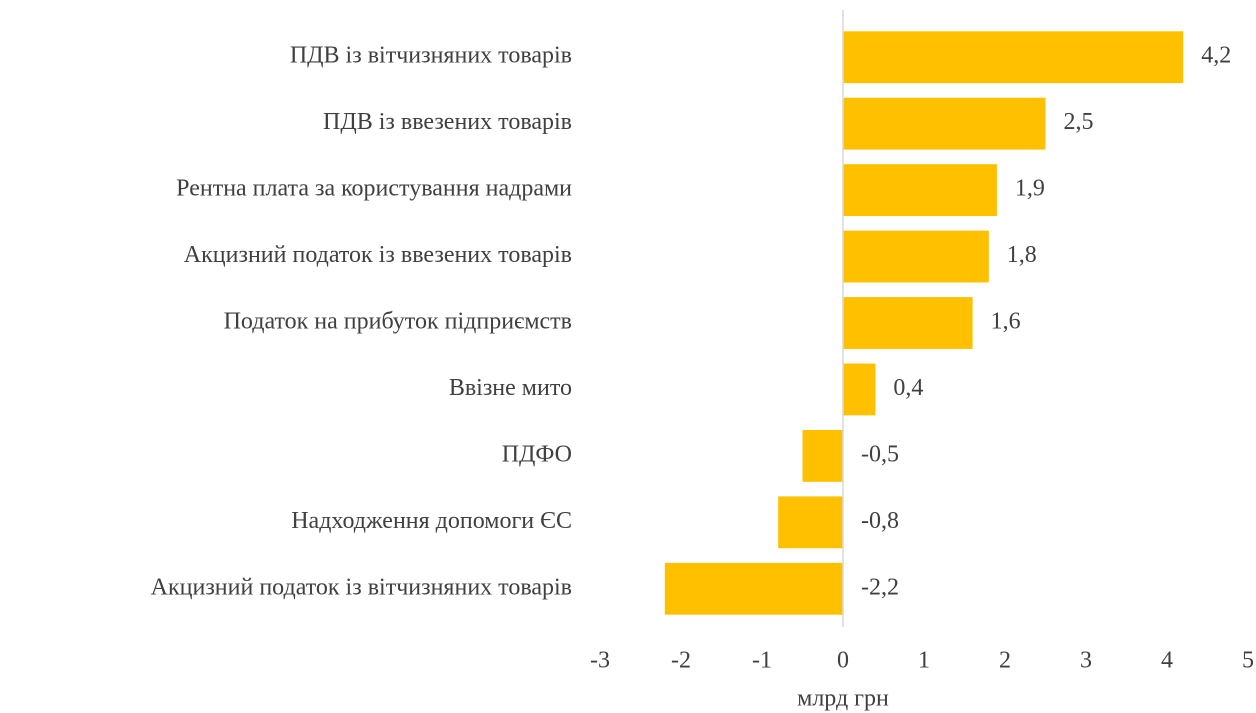 The height and width of the screenshot is (713, 1256). What do you see at coordinates (1005, 661) in the screenshot?
I see `x-tick-label: 2` at bounding box center [1005, 661].